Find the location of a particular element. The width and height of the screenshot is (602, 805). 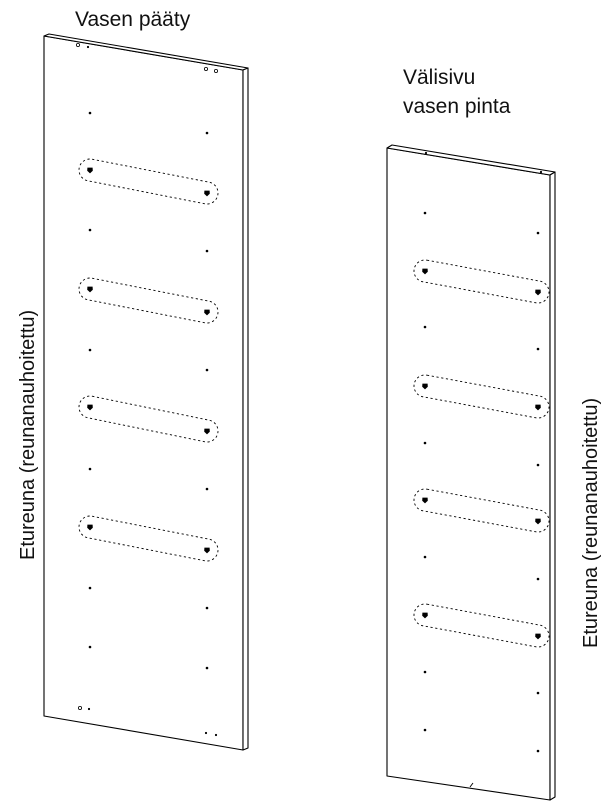

left-panel-side-edge is located at coordinates (245, 409).